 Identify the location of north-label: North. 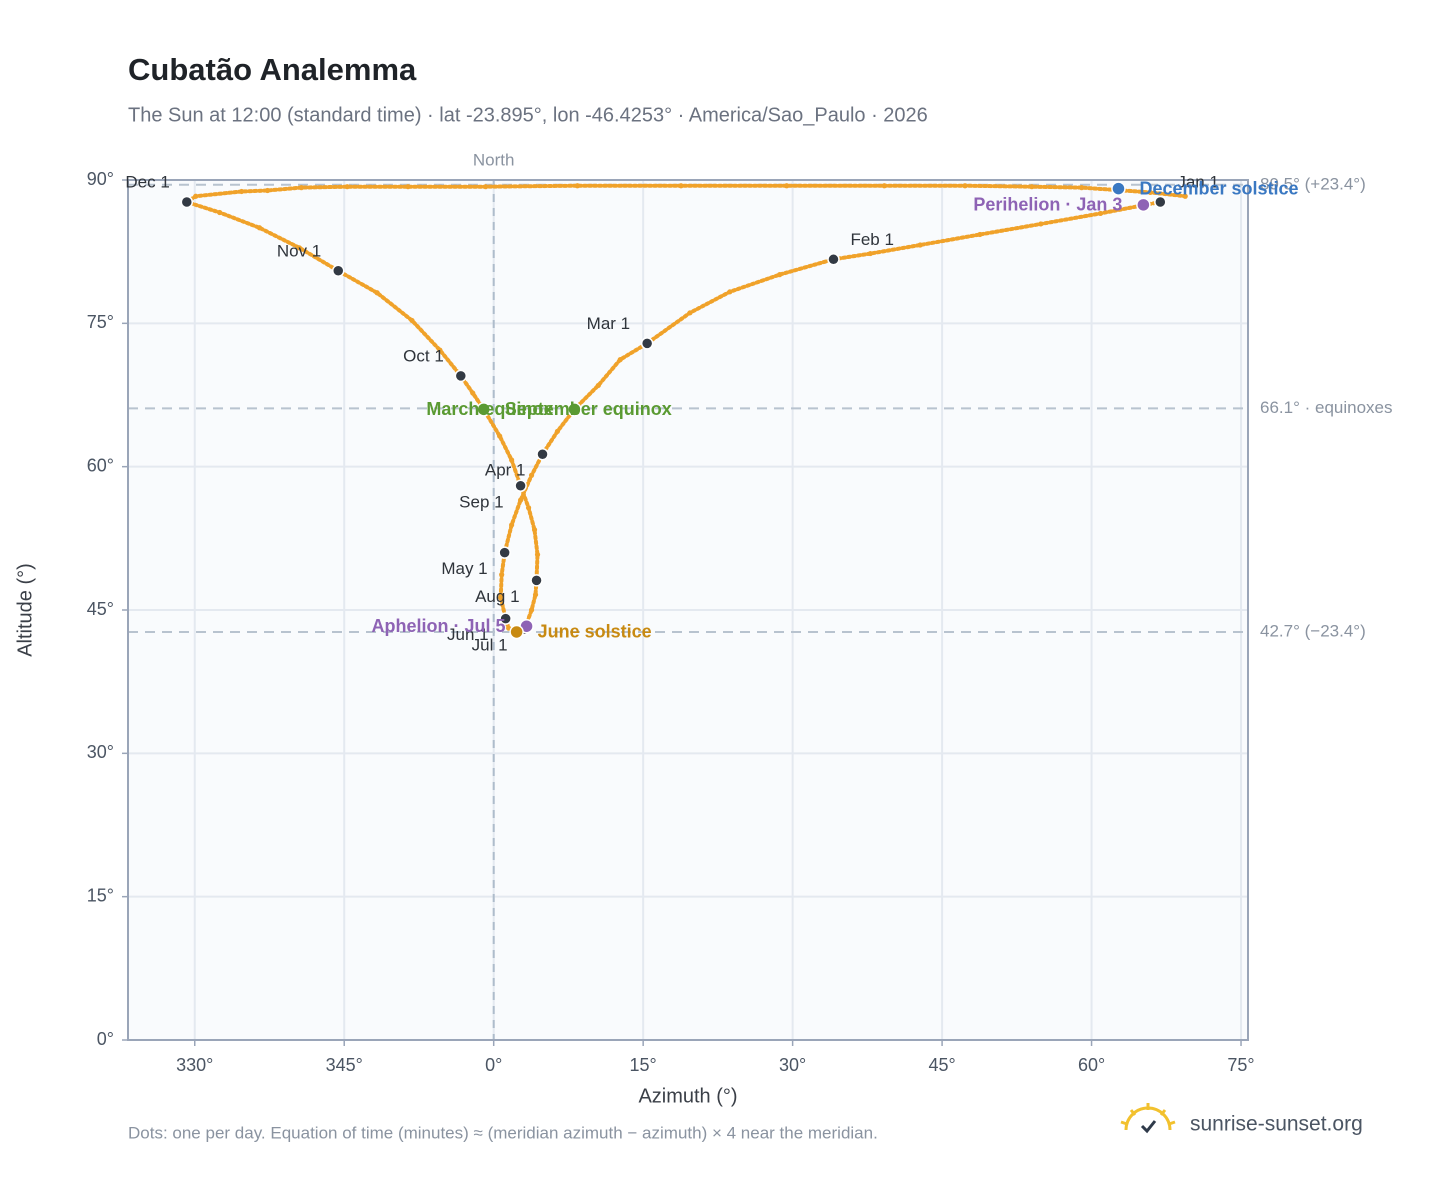
(494, 159).